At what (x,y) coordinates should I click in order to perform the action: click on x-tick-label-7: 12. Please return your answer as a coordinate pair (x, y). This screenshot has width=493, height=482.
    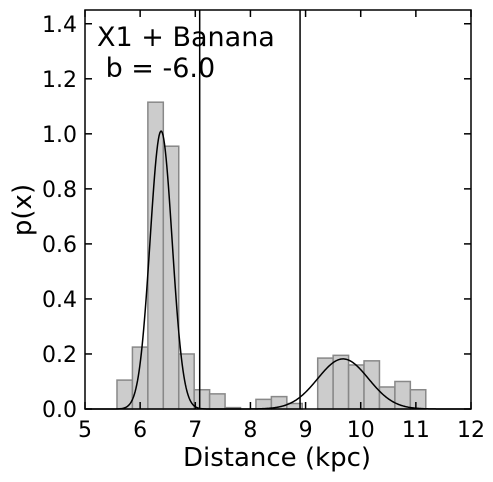
    Looking at the image, I should click on (471, 430).